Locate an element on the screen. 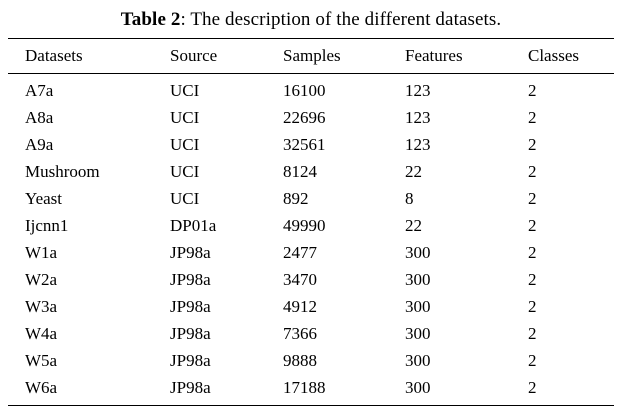 This screenshot has width=622, height=410. table-cell: 17188 is located at coordinates (304, 388).